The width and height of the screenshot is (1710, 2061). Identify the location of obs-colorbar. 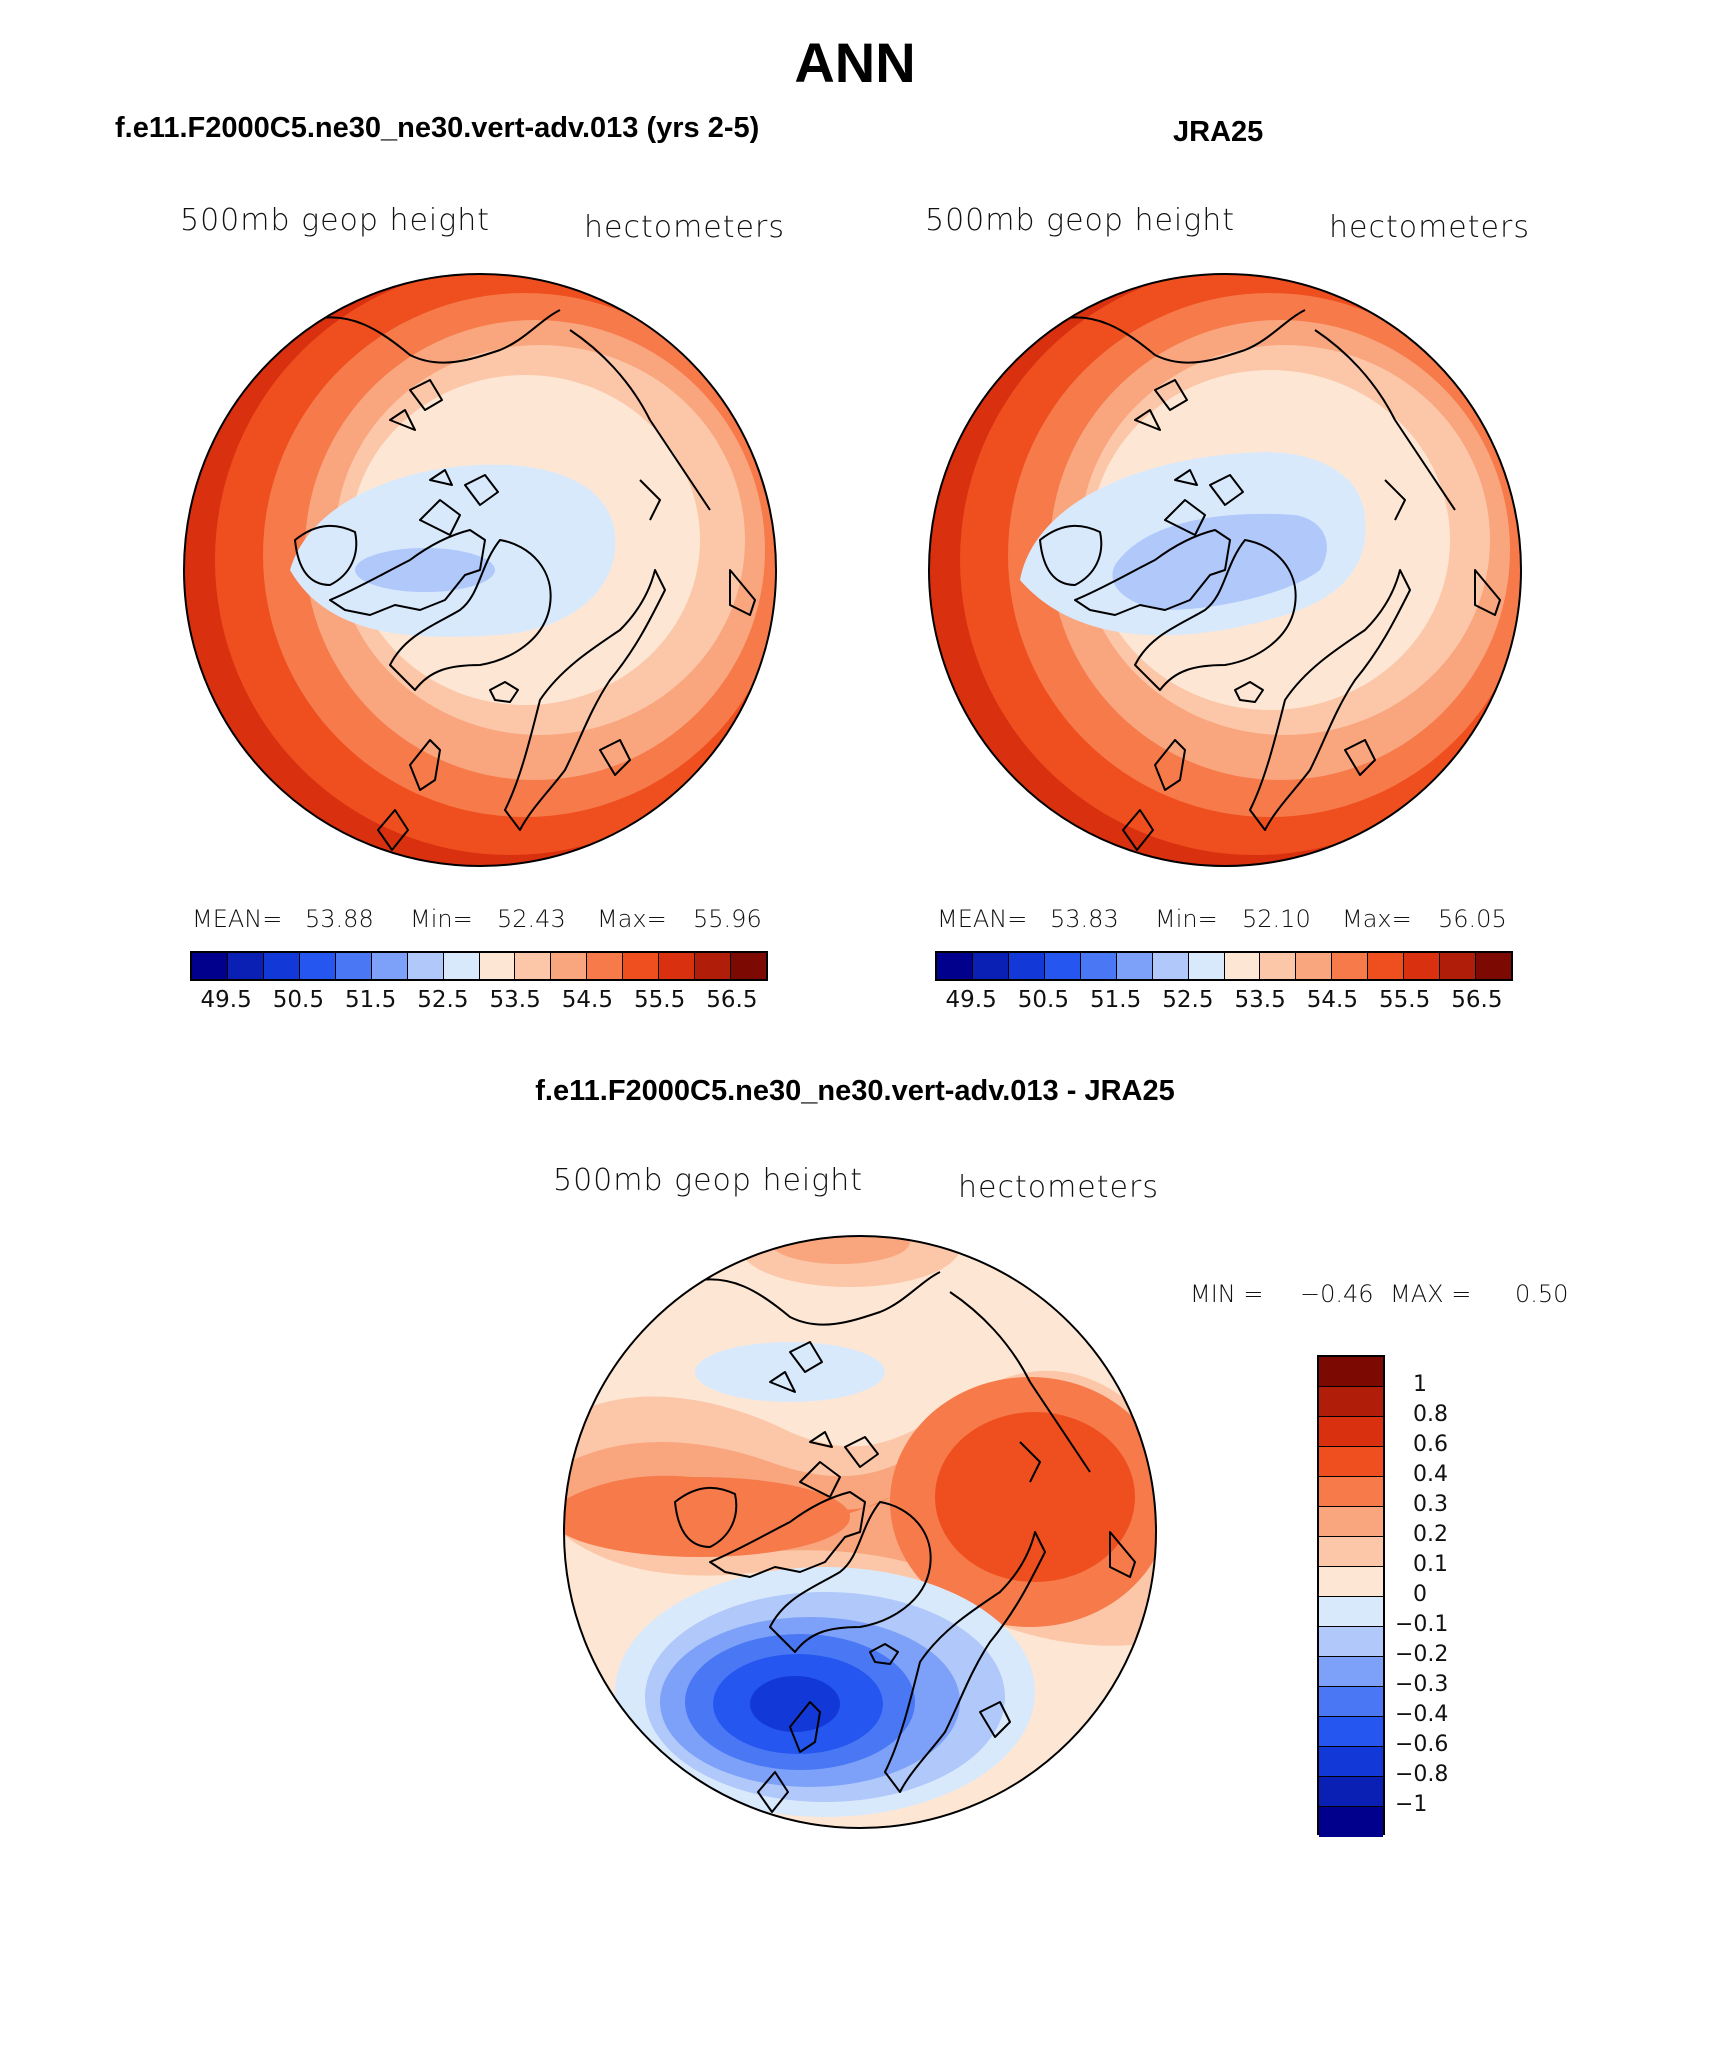
(1224, 966).